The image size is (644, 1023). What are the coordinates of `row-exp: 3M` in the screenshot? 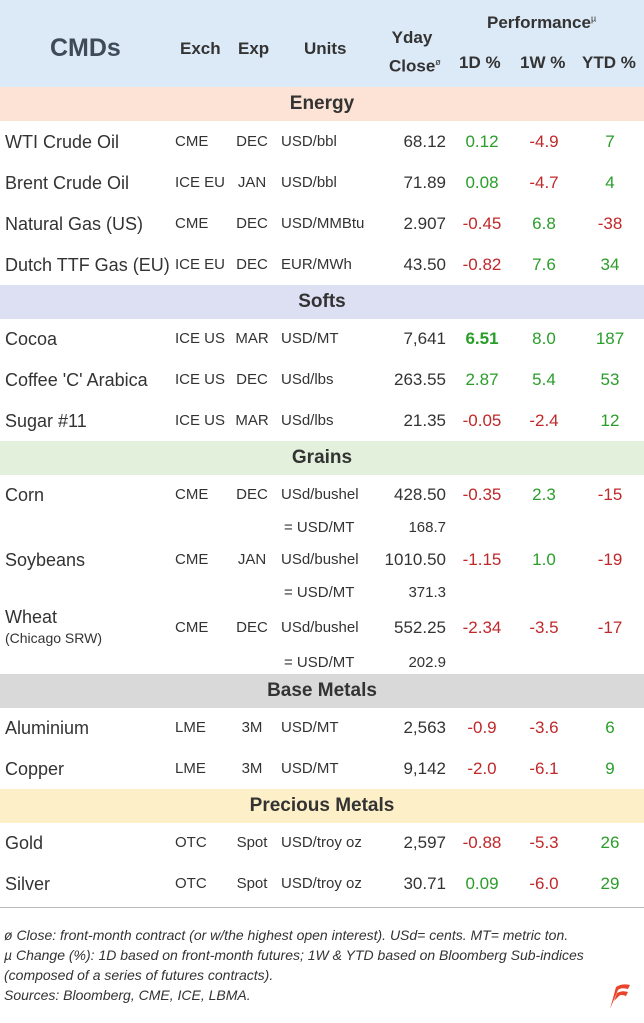 It's located at (252, 768).